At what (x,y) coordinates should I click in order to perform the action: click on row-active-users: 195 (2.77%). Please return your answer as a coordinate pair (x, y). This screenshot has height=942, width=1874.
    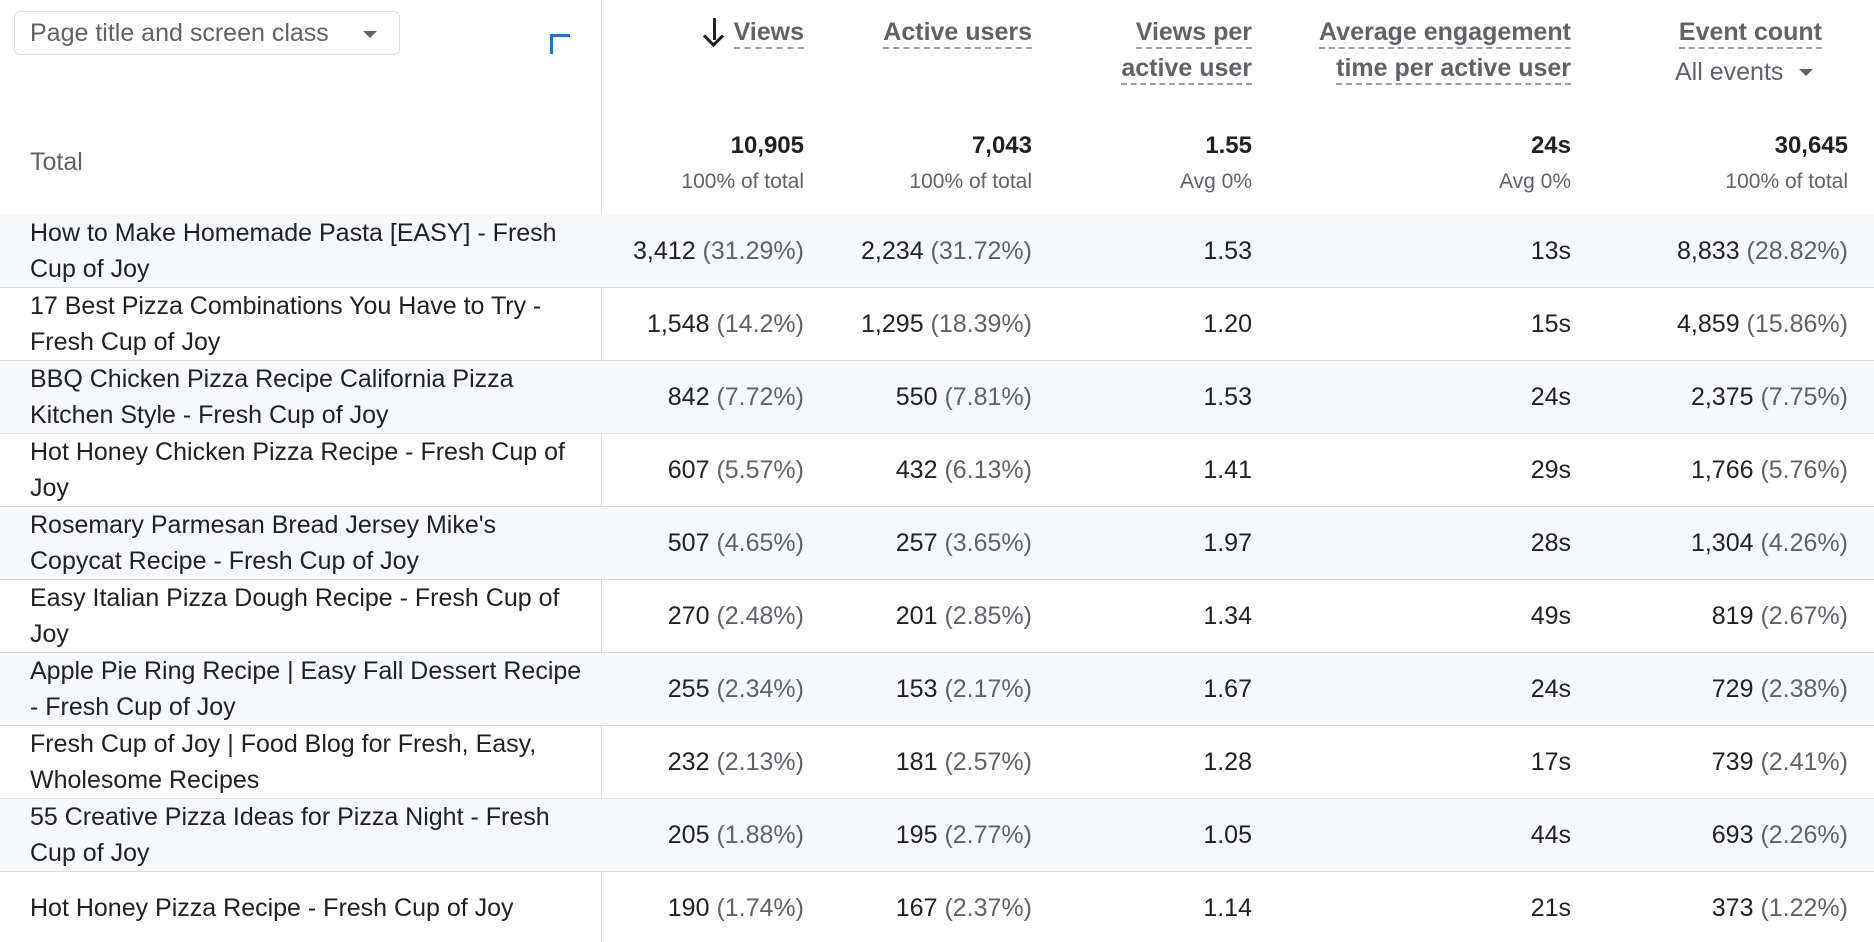
    Looking at the image, I should click on (963, 835).